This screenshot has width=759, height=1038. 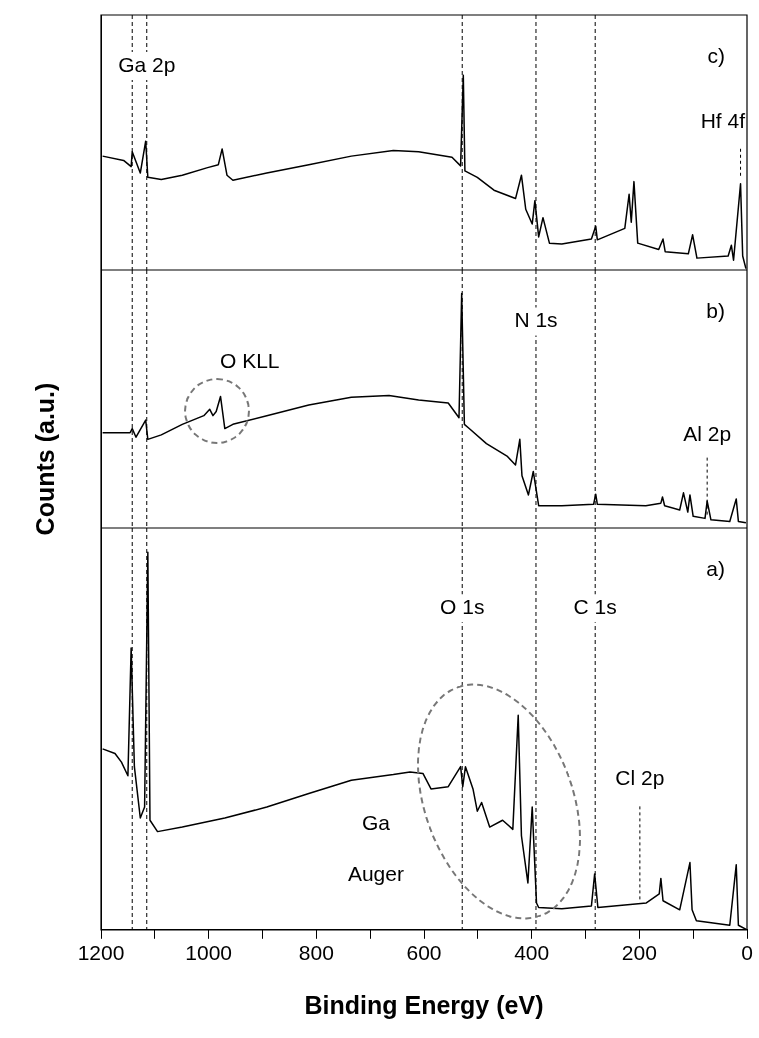 What do you see at coordinates (249, 360) in the screenshot?
I see `annotation: O KLL` at bounding box center [249, 360].